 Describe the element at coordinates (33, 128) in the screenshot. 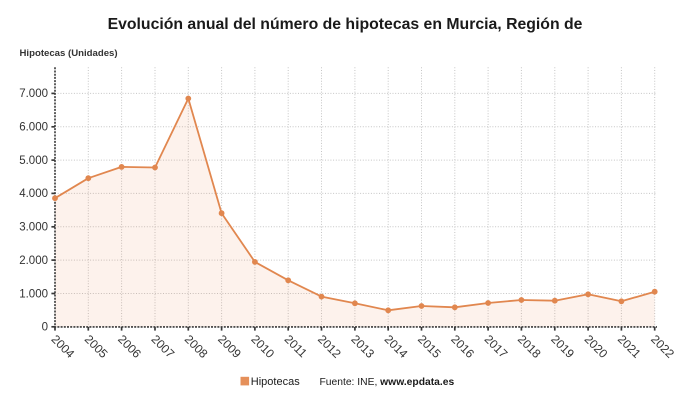

I see `svg-text: 6.000` at that location.